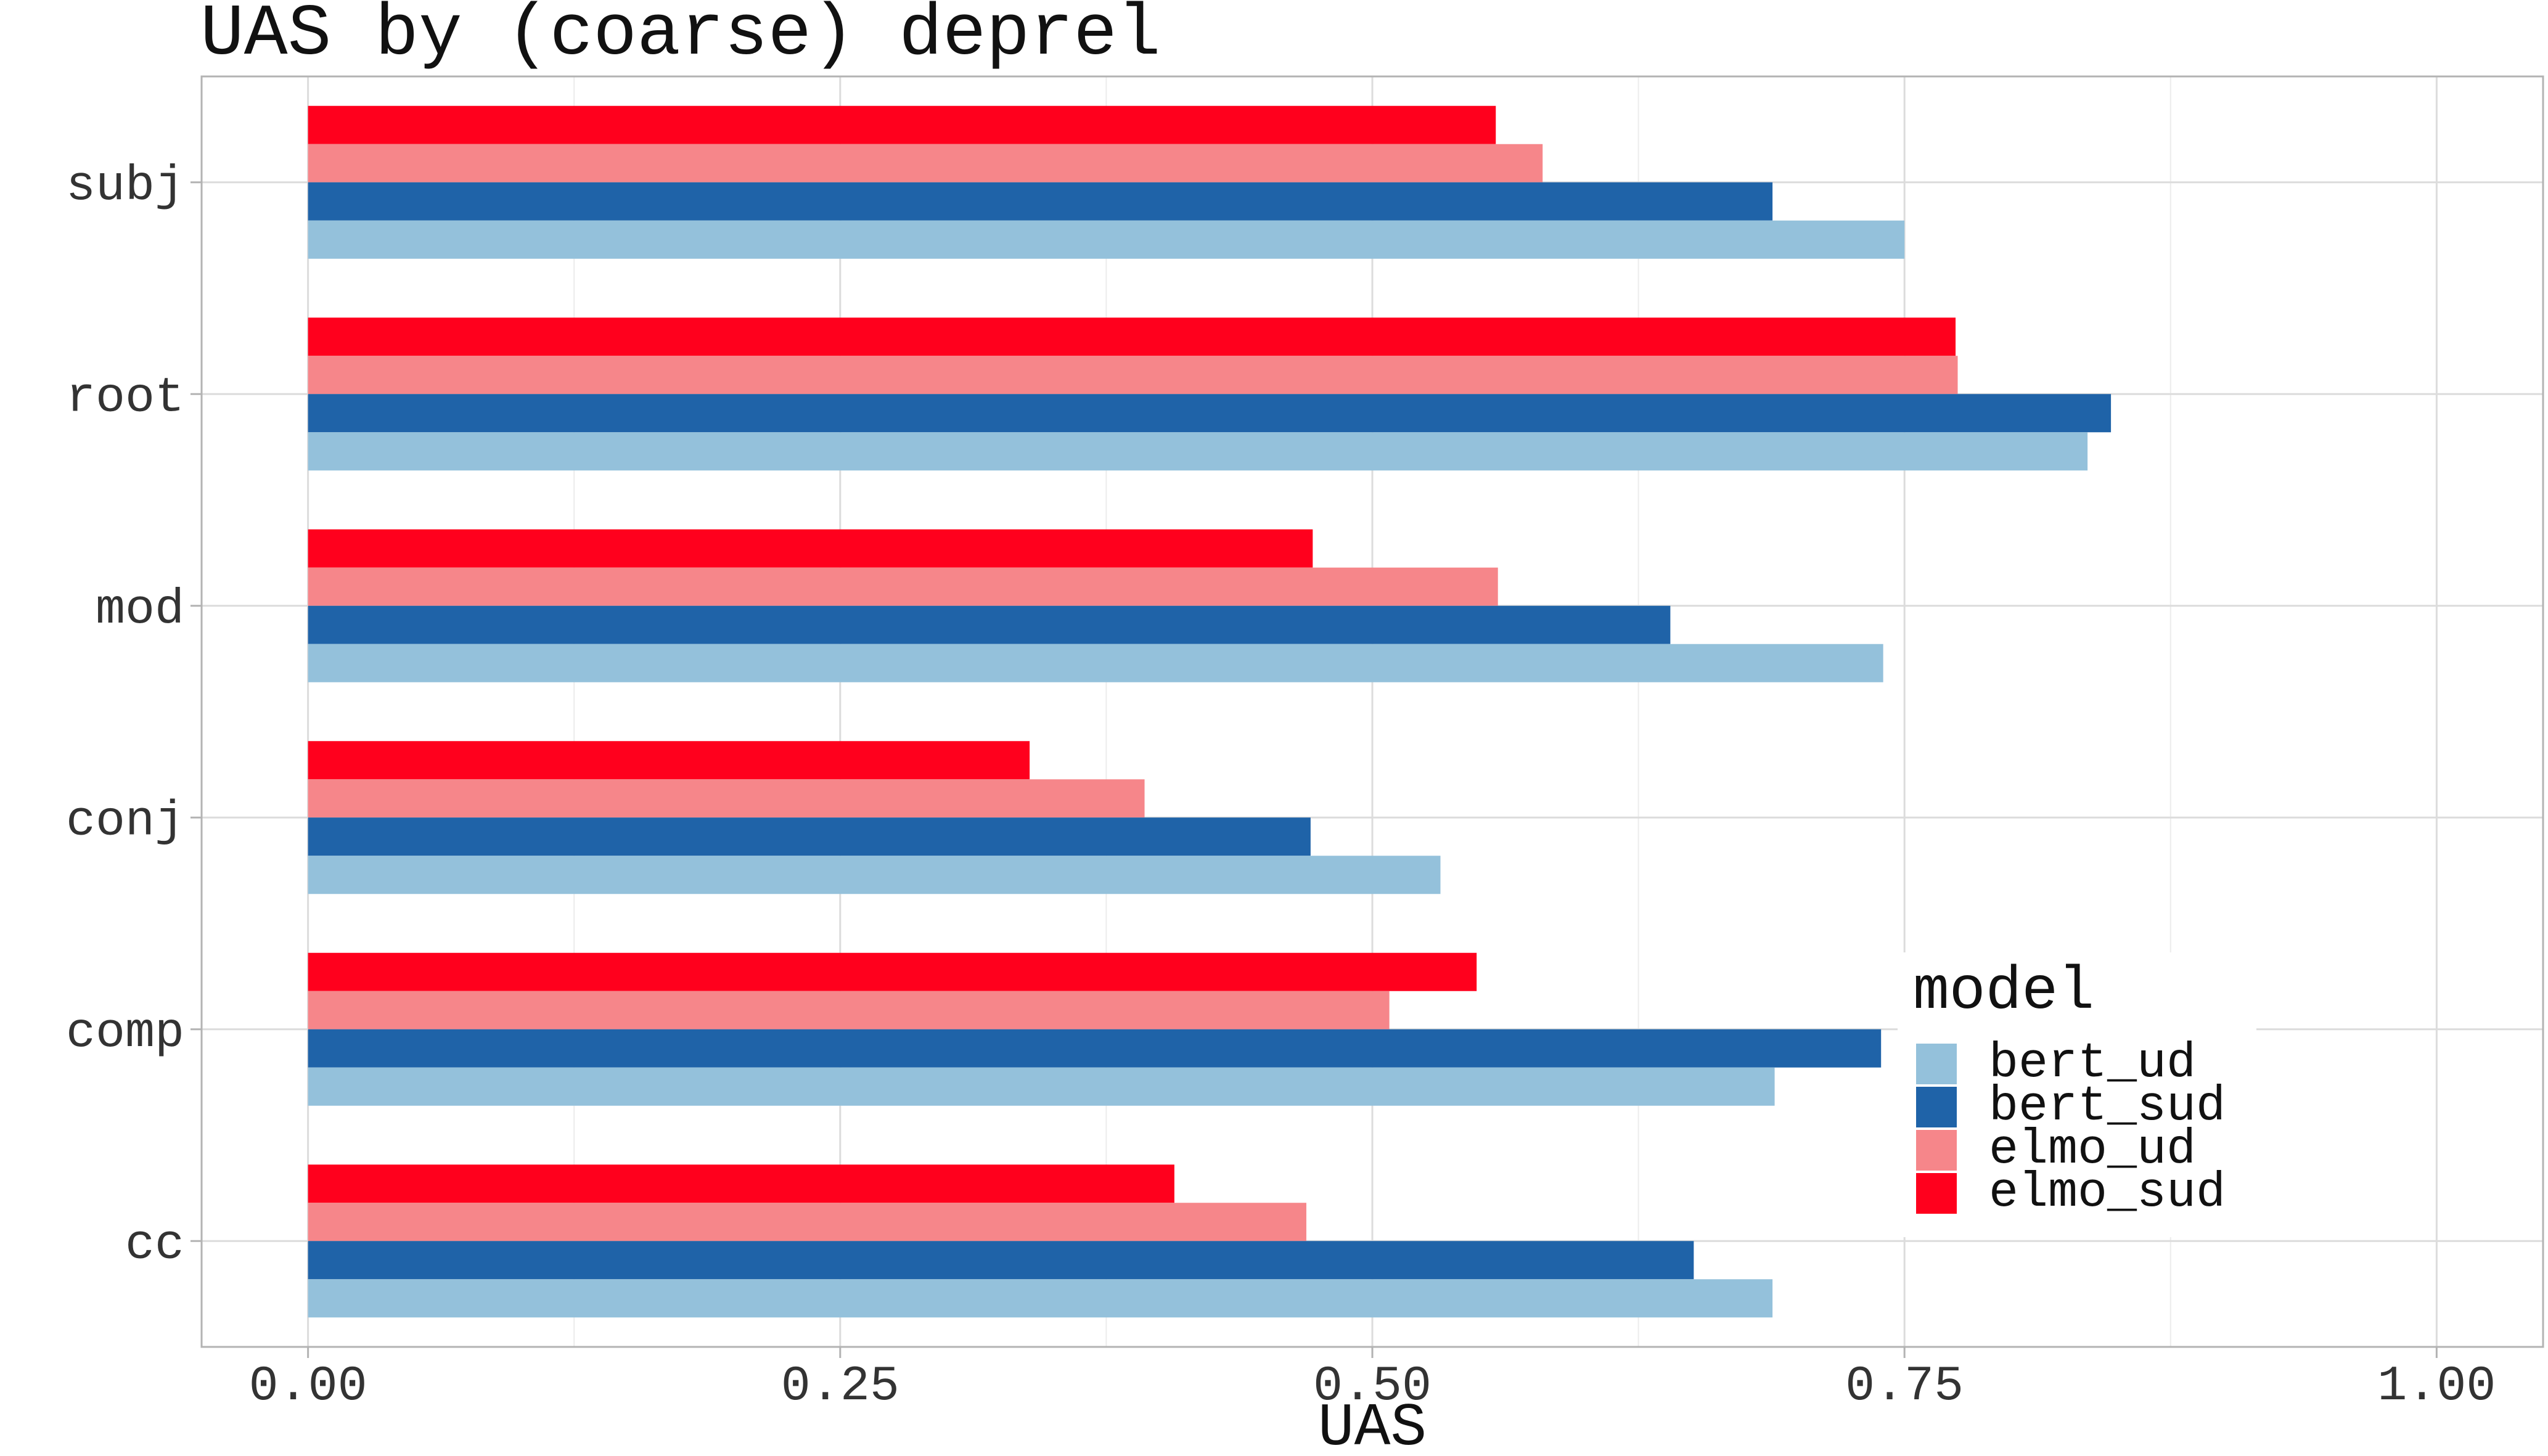 Image resolution: width=2548 pixels, height=1456 pixels. Describe the element at coordinates (1133, 375) in the screenshot. I see `bar-root-elmo_ud` at that location.